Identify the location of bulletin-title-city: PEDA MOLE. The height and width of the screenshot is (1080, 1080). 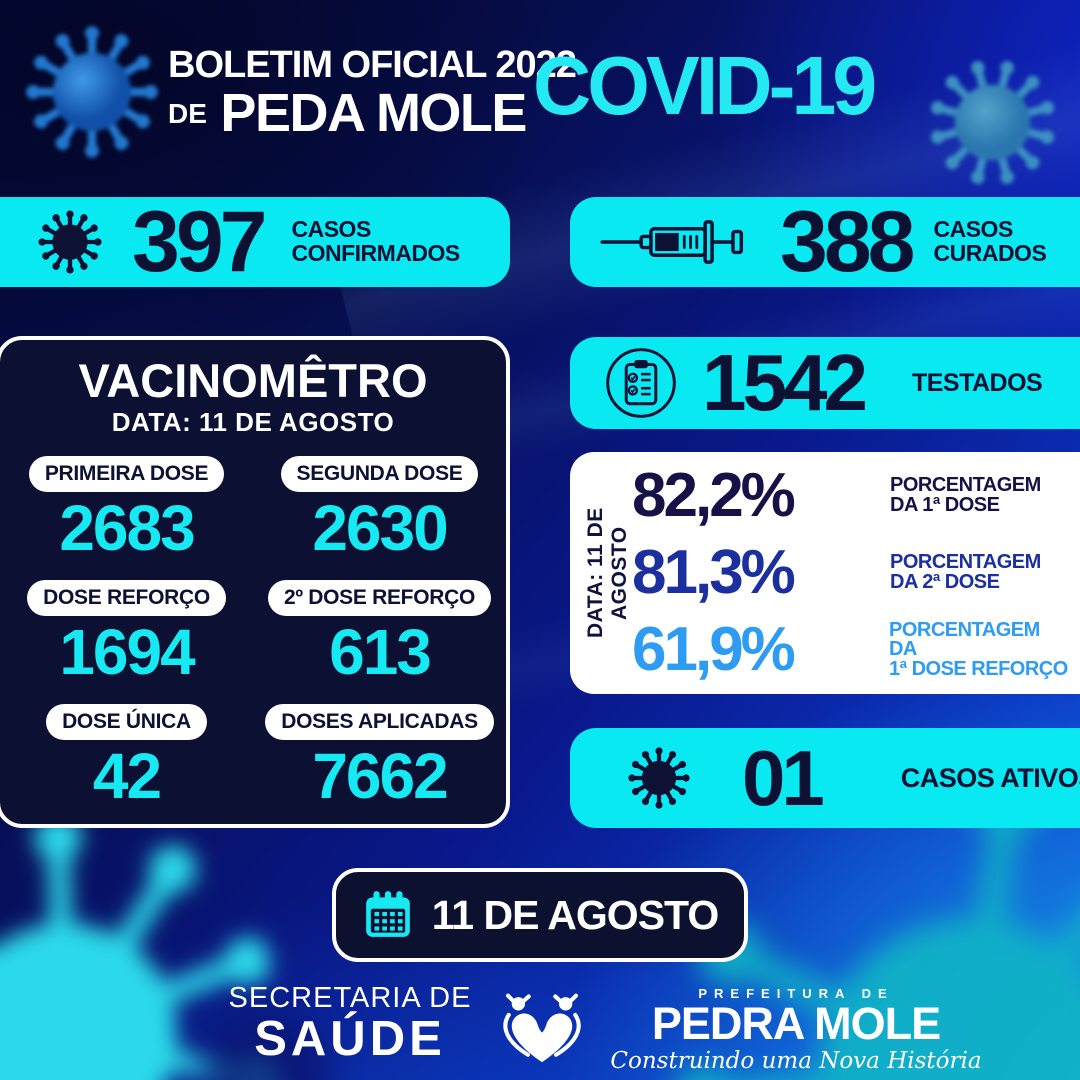
(373, 113).